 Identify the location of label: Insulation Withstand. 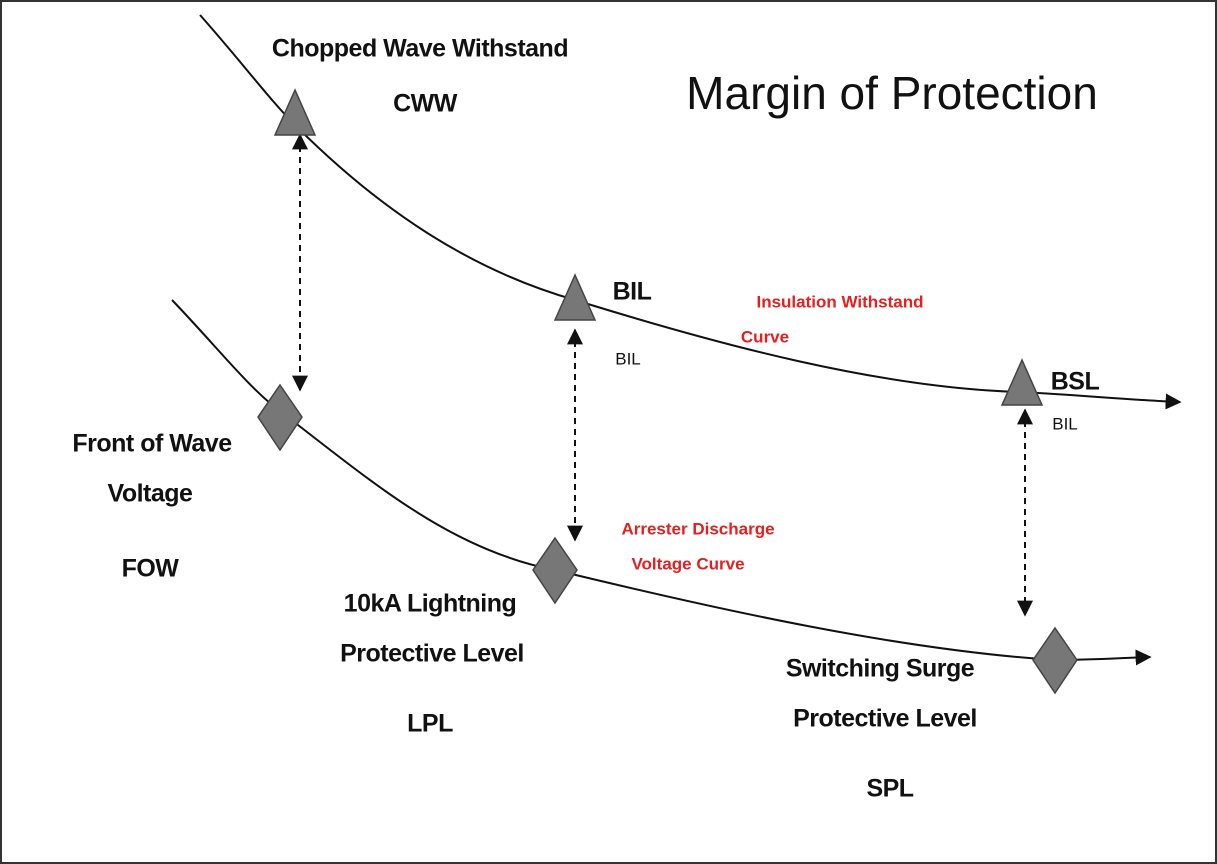
(839, 301).